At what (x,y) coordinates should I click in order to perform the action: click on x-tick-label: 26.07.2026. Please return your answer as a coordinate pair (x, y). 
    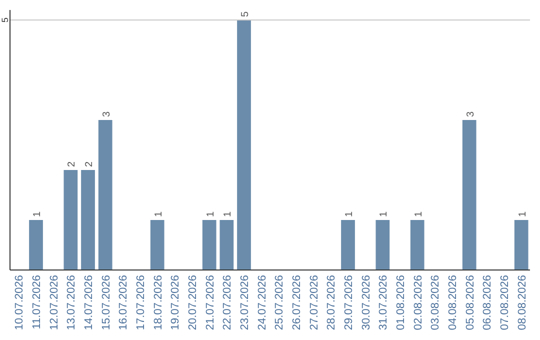
    Looking at the image, I should click on (297, 302).